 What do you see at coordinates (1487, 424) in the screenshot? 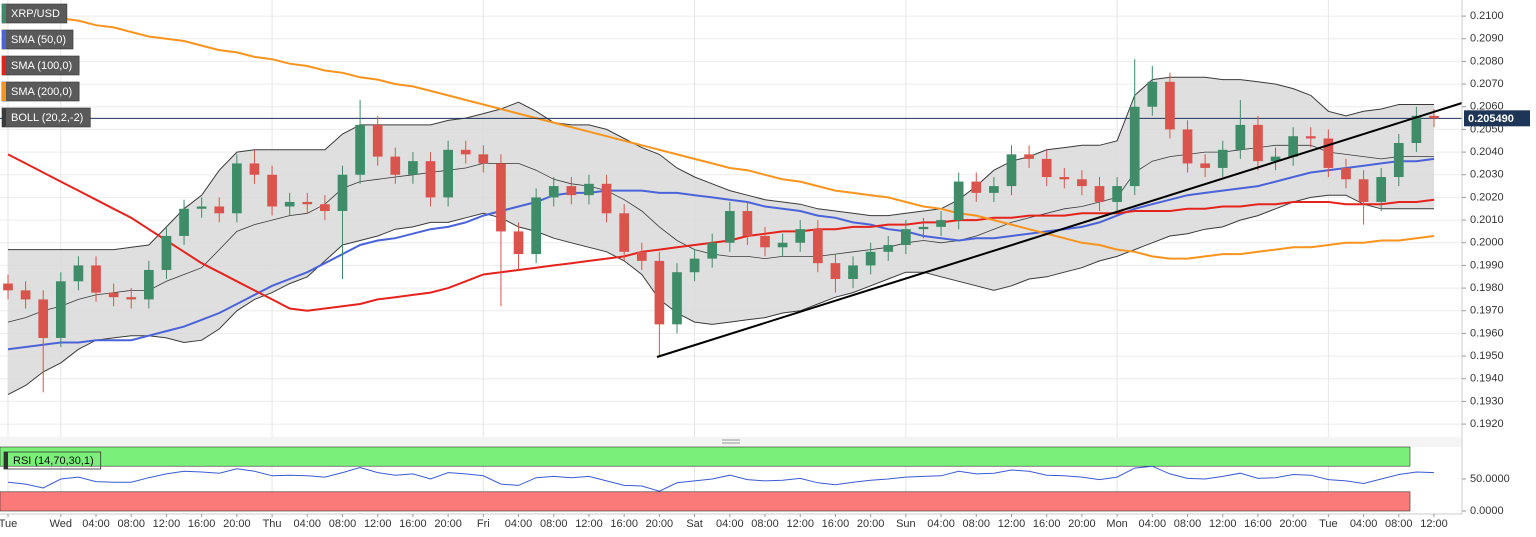
I see `y-tick-label: 0.1920` at bounding box center [1487, 424].